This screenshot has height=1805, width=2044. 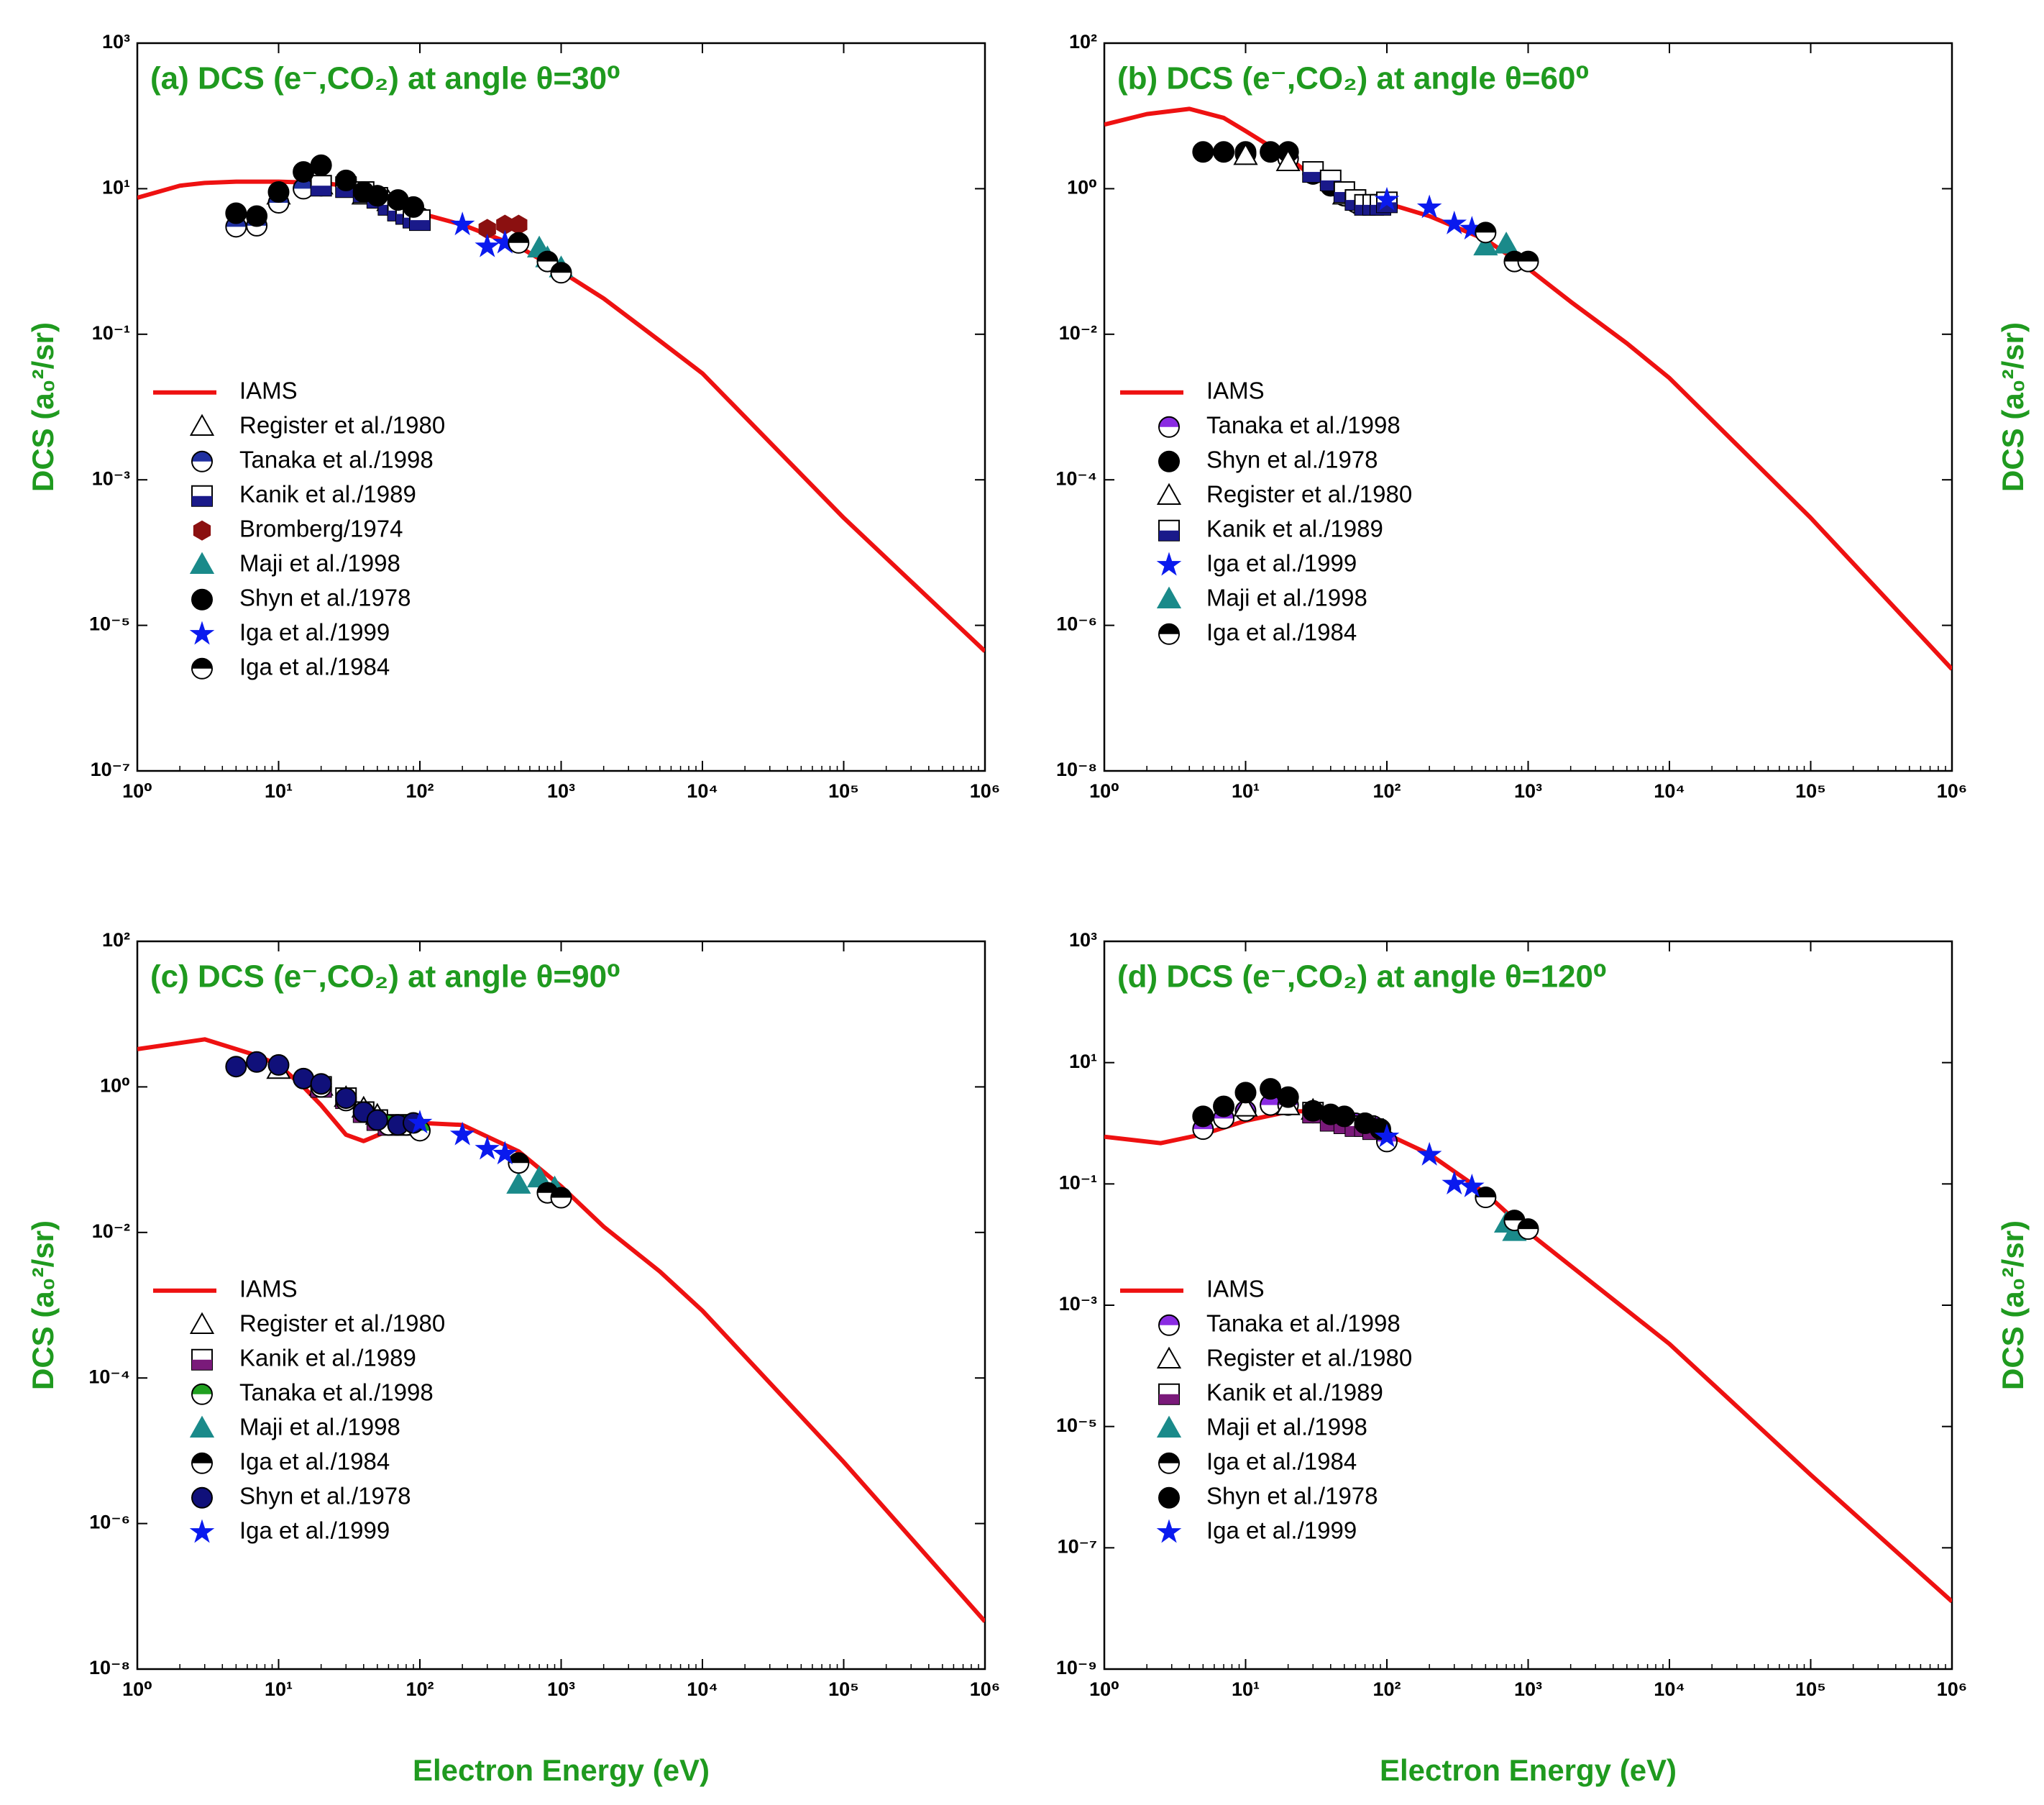 I want to click on x-axis-label: Electron Energy (eV), so click(x=1528, y=1770).